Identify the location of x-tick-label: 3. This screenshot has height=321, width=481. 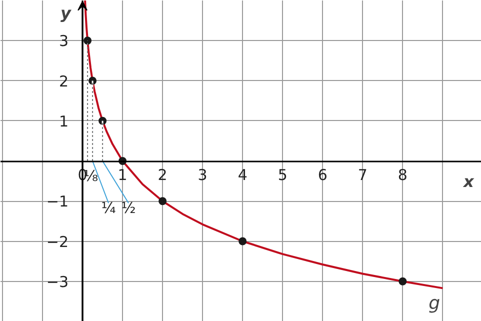
(203, 175).